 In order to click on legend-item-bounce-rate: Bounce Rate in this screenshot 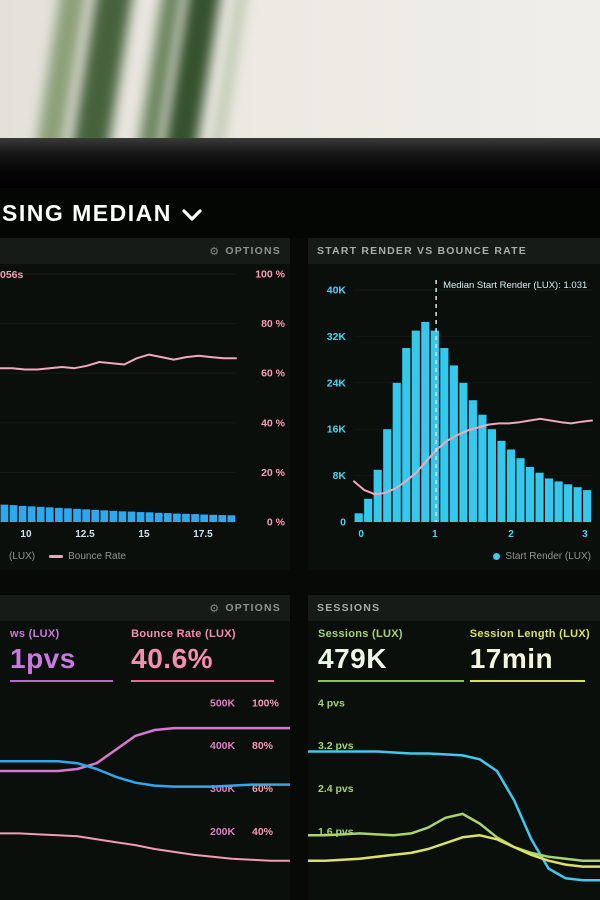, I will do `click(87, 556)`.